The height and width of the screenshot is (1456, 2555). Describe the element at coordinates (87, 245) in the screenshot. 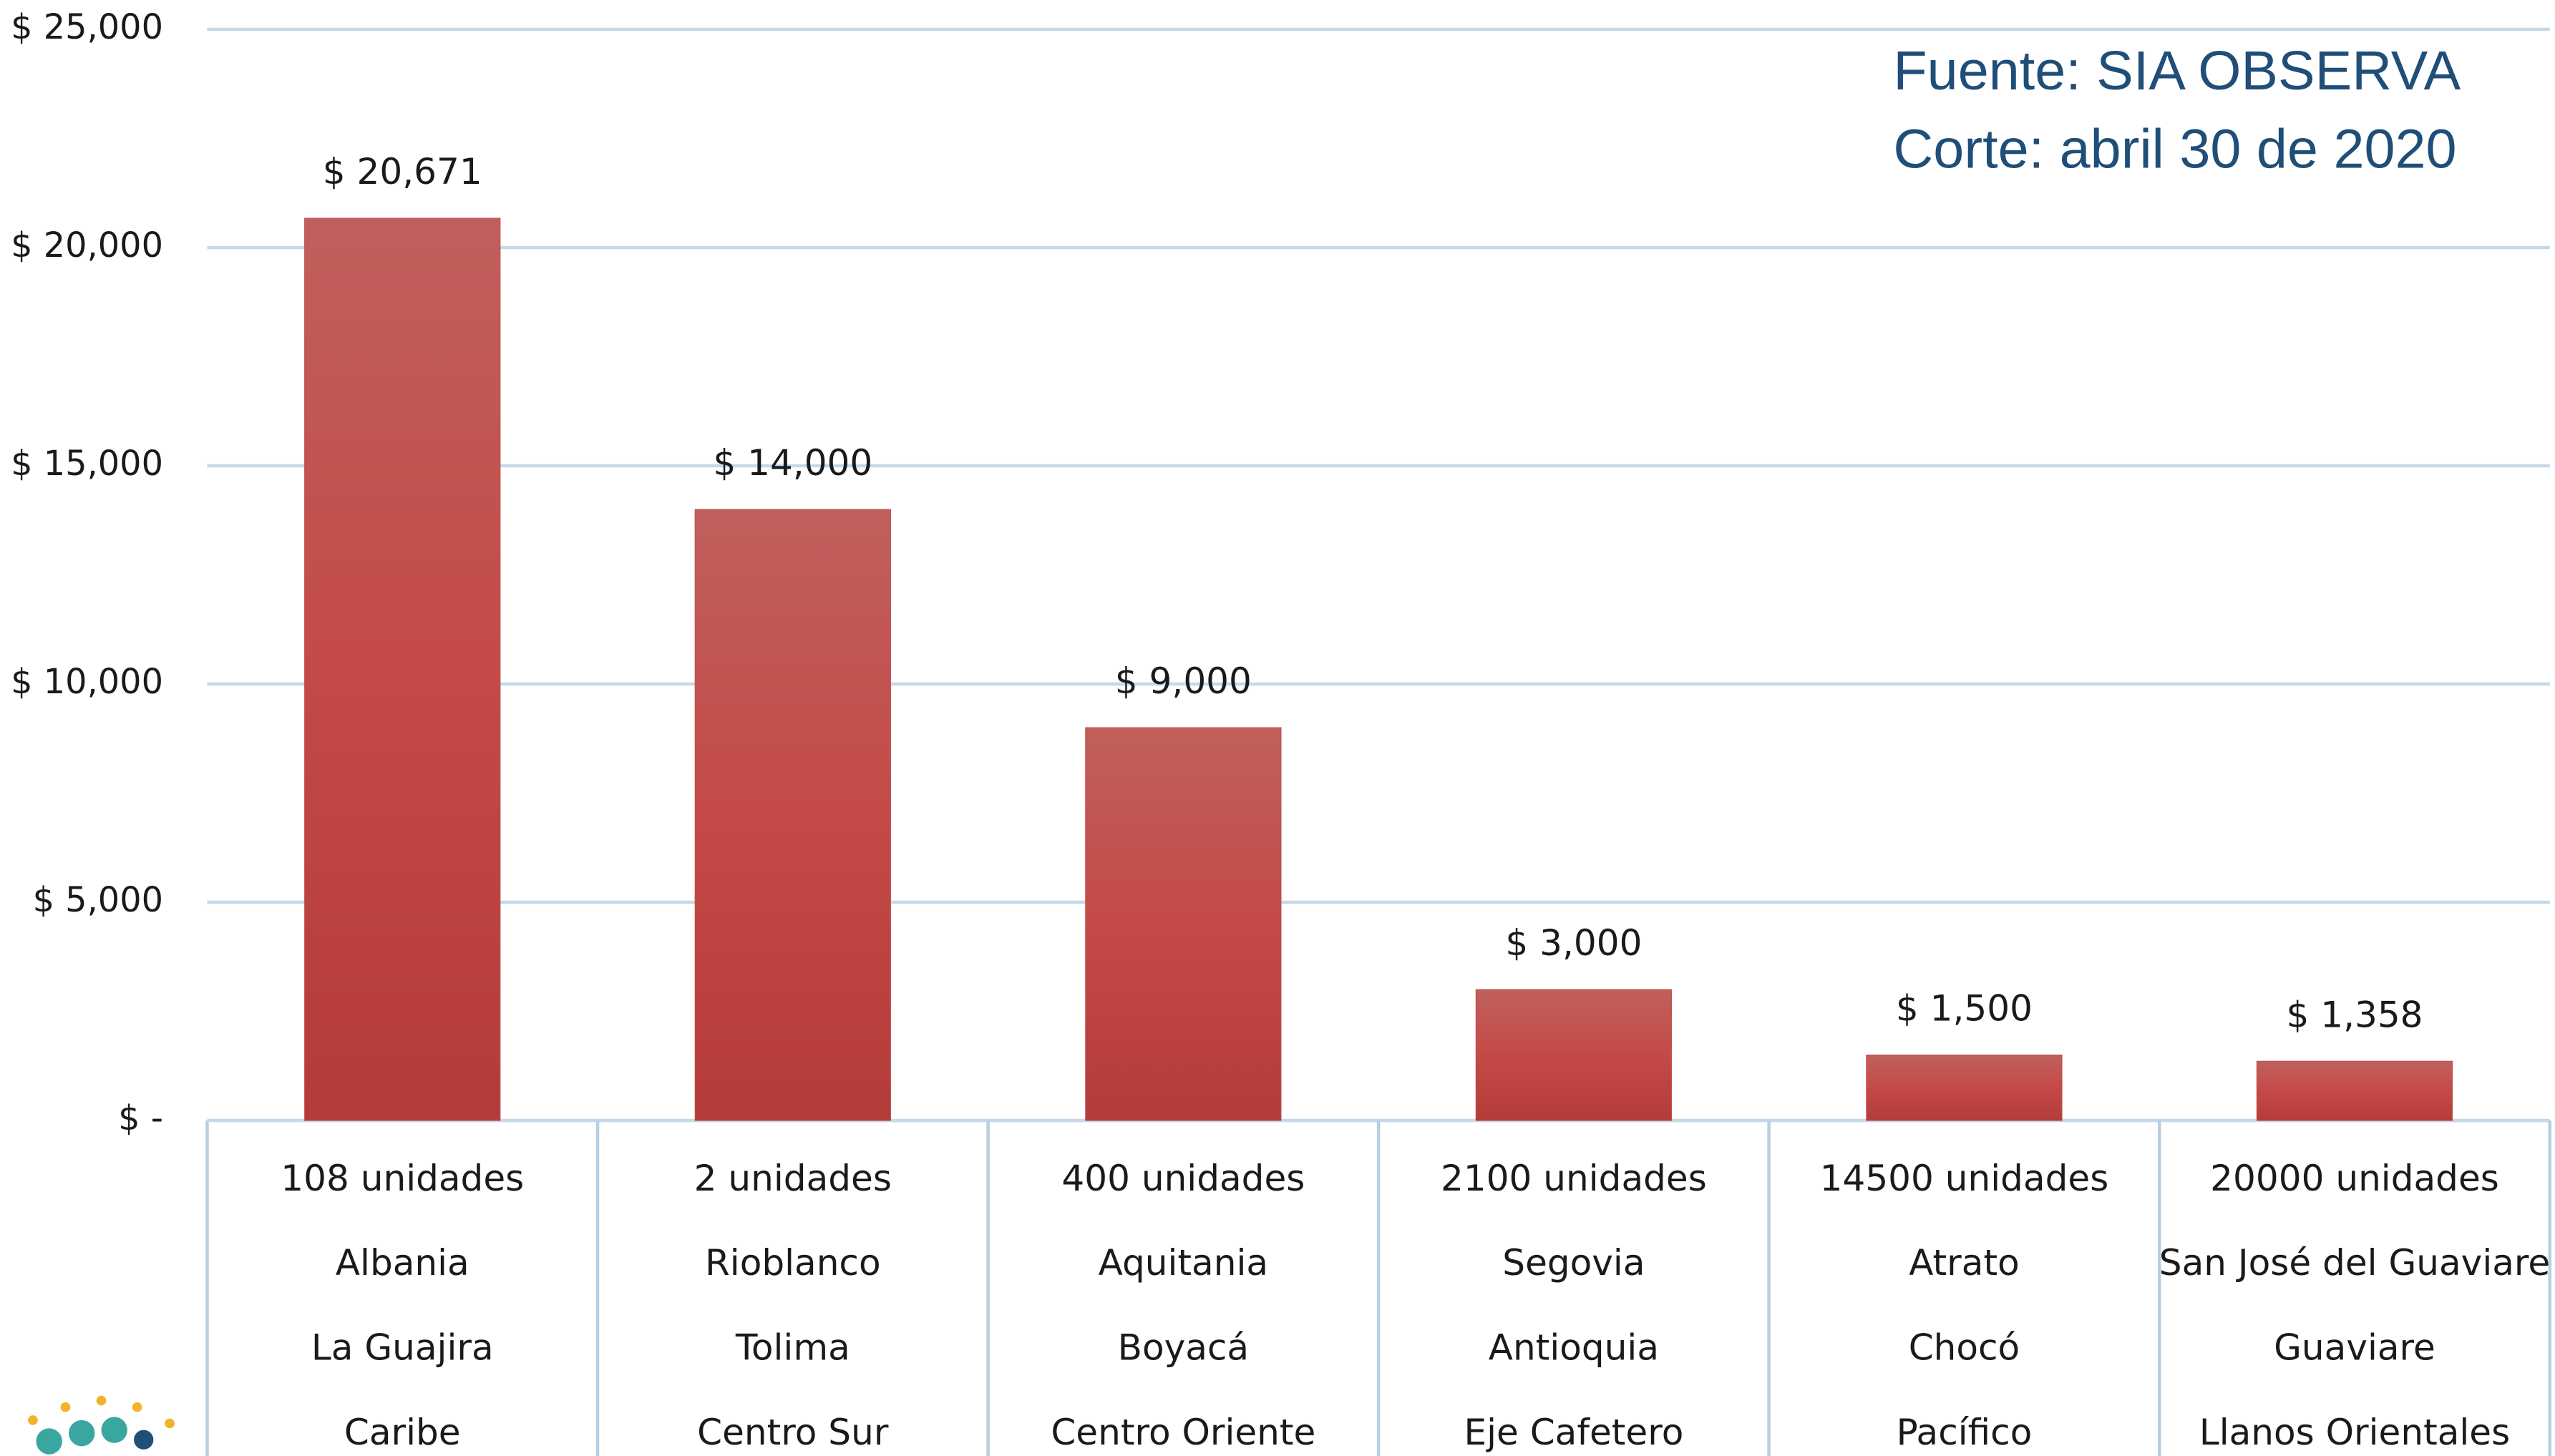

I see `y-tick-label: $ 20,000` at that location.